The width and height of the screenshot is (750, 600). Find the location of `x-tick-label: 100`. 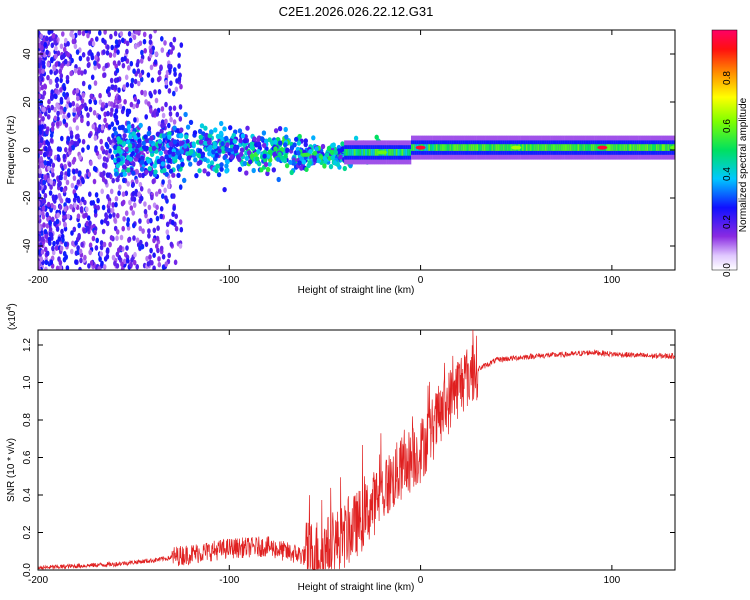

x-tick-label: 100 is located at coordinates (612, 580).